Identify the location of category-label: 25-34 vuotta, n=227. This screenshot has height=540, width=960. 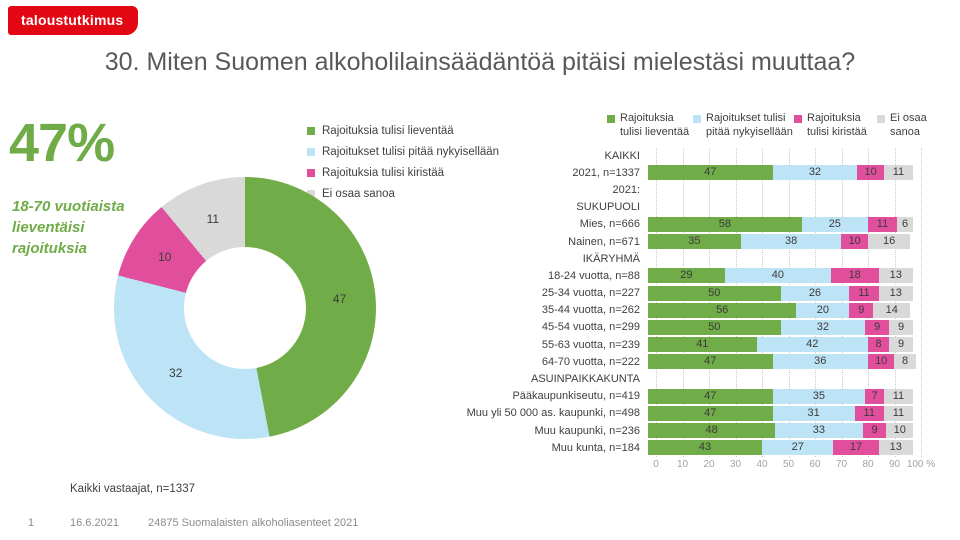
(590, 293).